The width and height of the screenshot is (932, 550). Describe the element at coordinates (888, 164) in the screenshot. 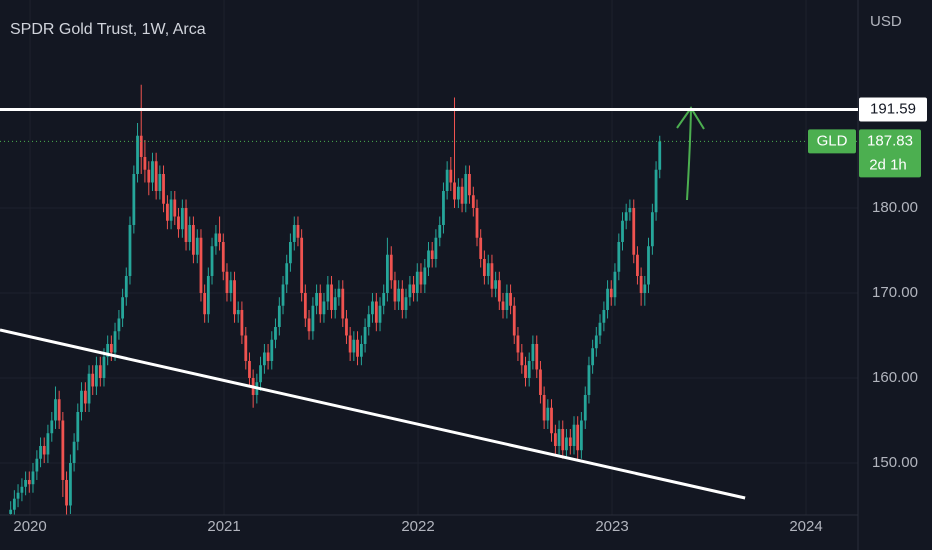

I see `countdown-label: 2d 1h` at that location.